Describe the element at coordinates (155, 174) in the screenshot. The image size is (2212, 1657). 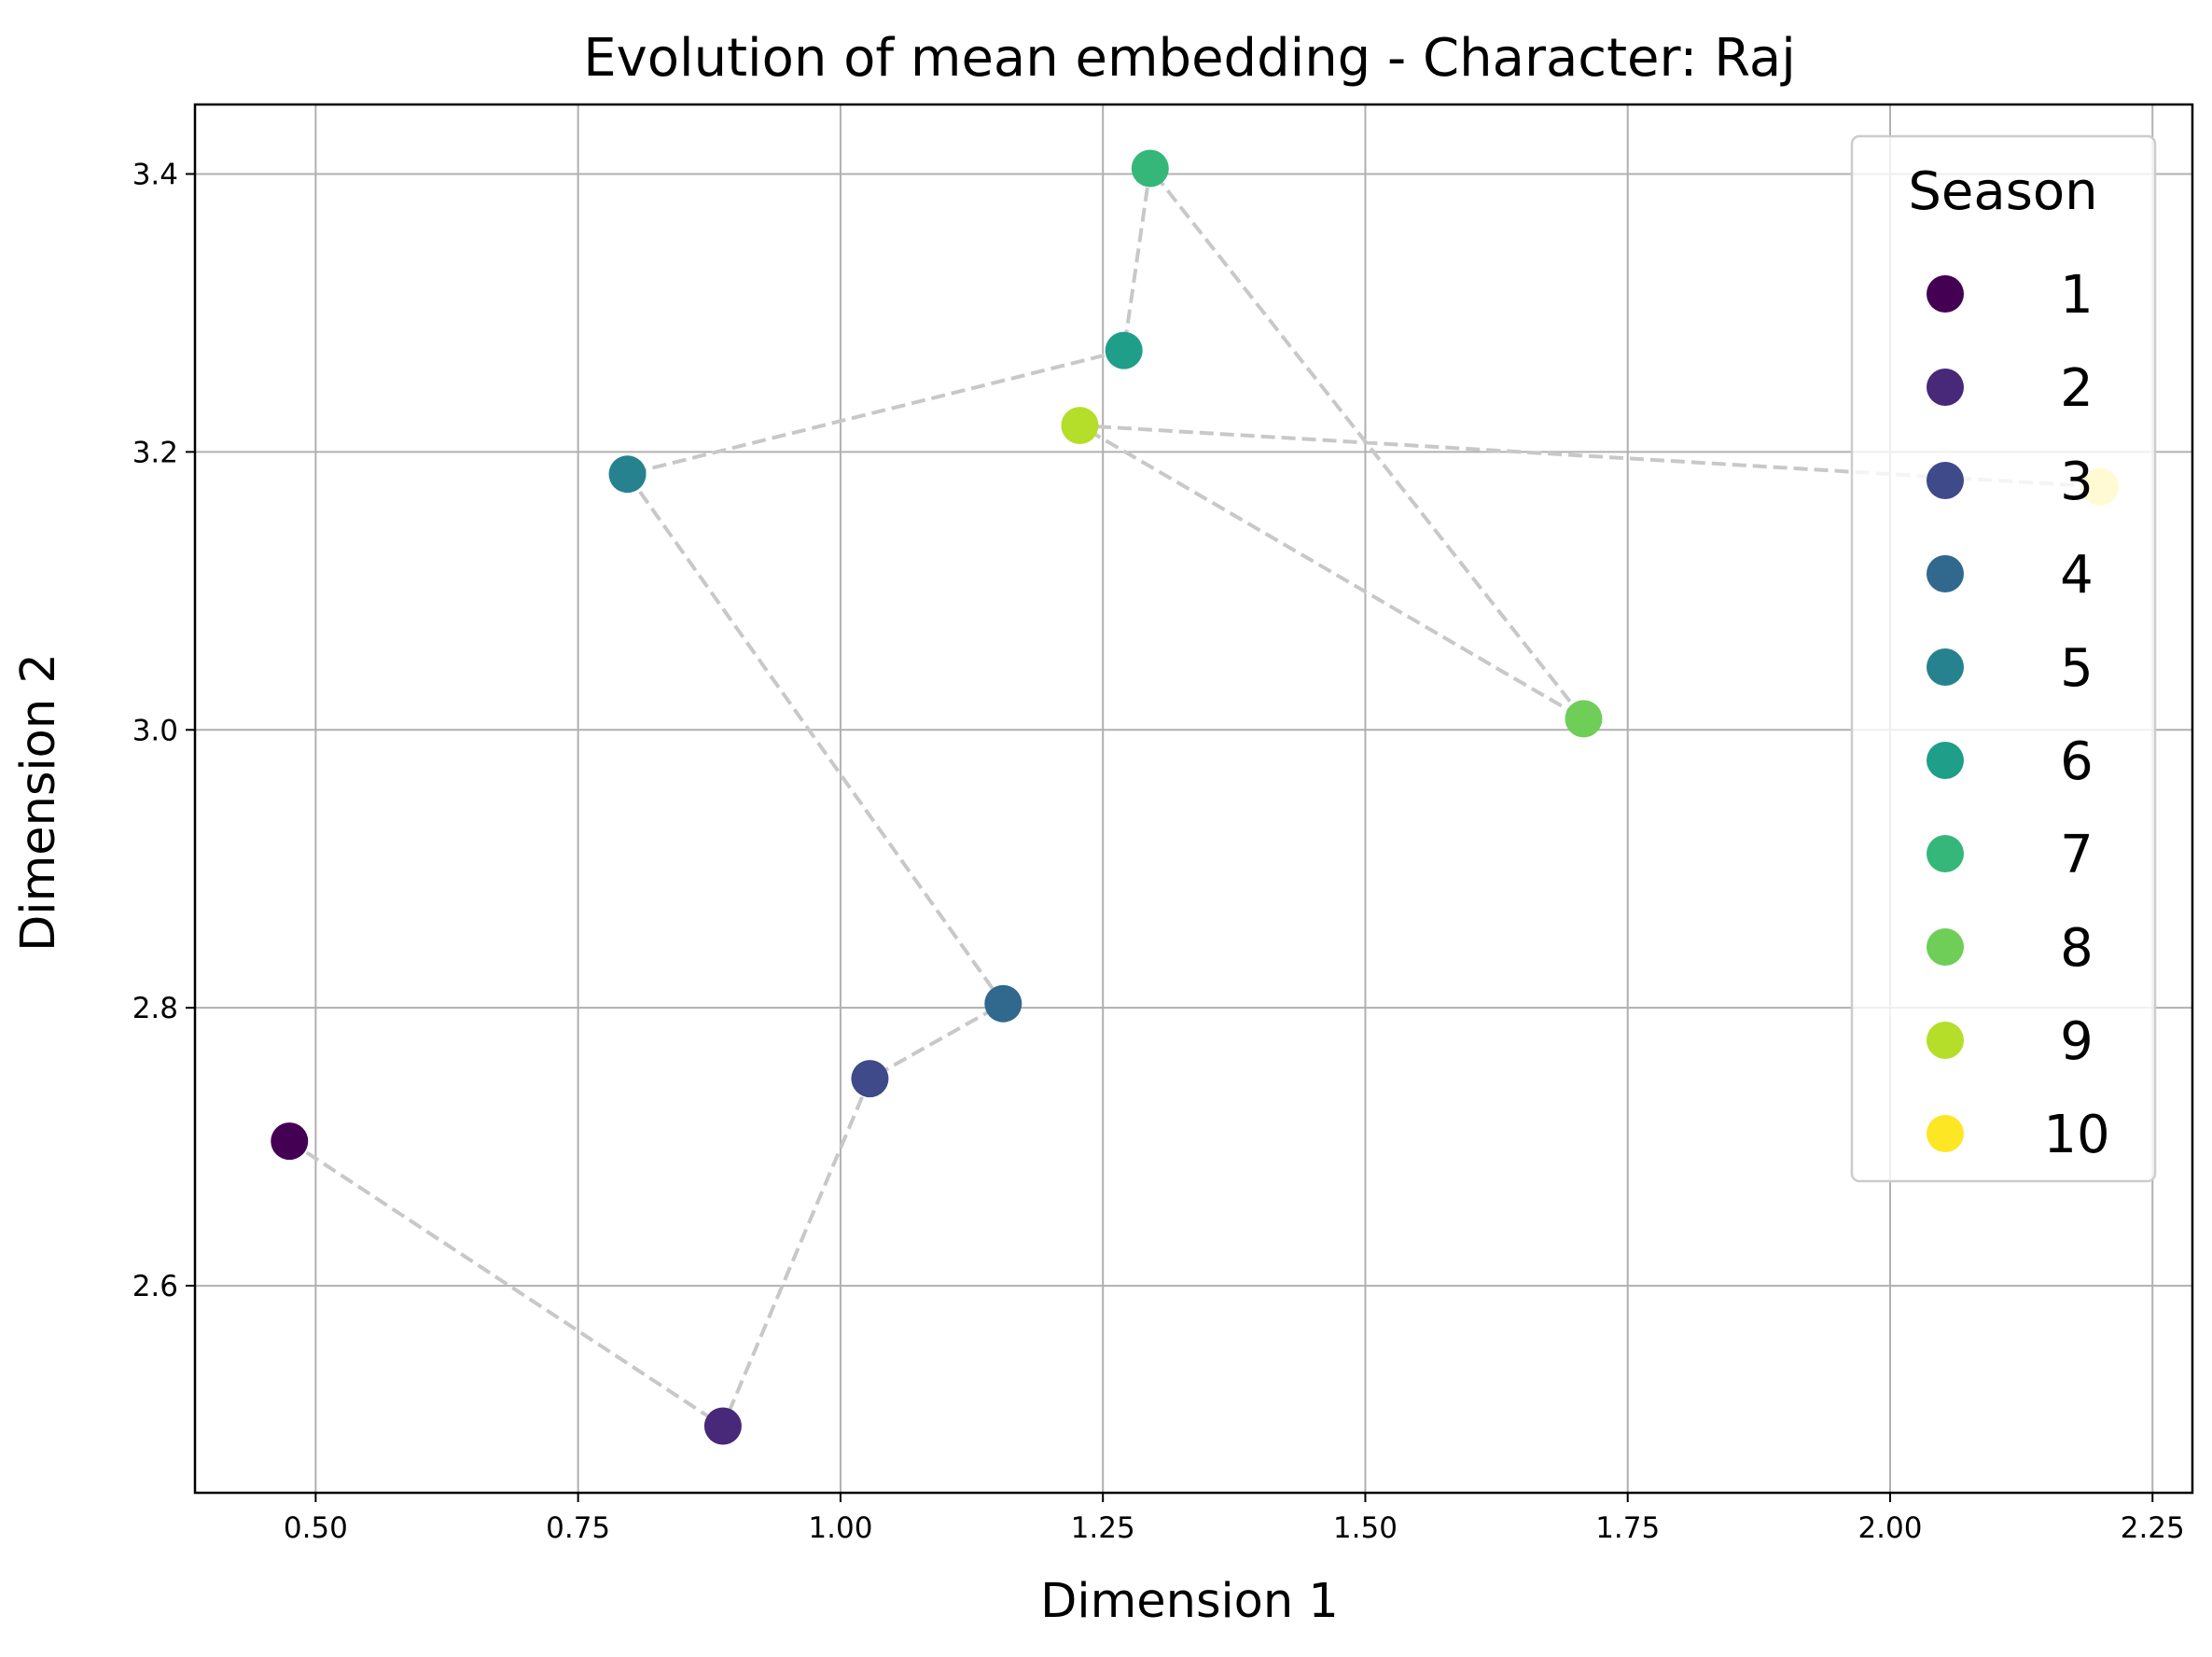
I see `y-tick-label: 3.4` at that location.